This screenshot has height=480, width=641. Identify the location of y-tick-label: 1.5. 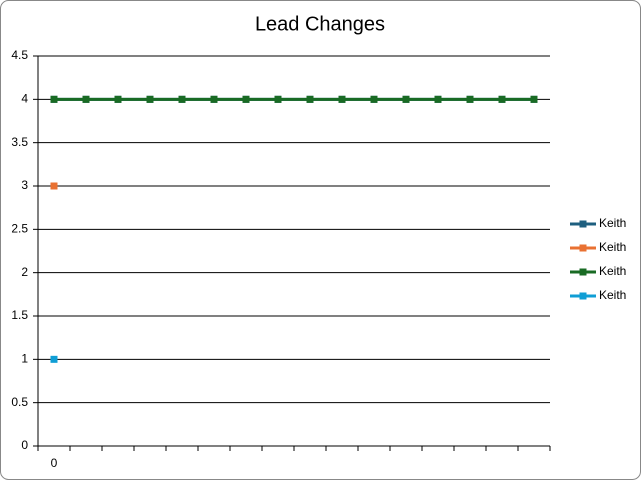
(19, 315).